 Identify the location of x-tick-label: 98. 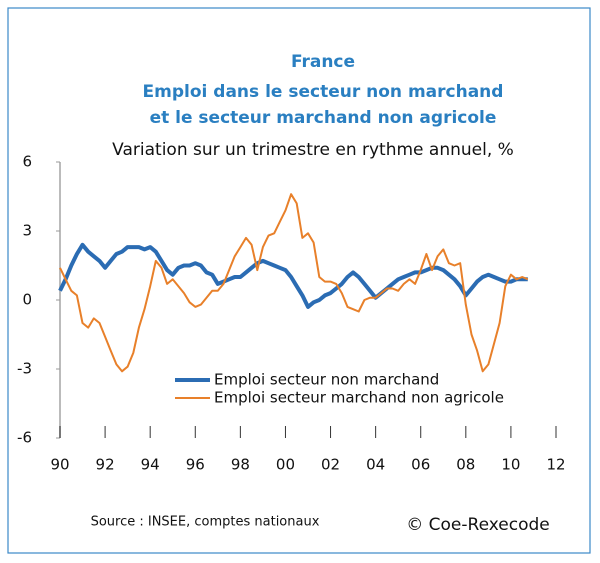
(240, 465).